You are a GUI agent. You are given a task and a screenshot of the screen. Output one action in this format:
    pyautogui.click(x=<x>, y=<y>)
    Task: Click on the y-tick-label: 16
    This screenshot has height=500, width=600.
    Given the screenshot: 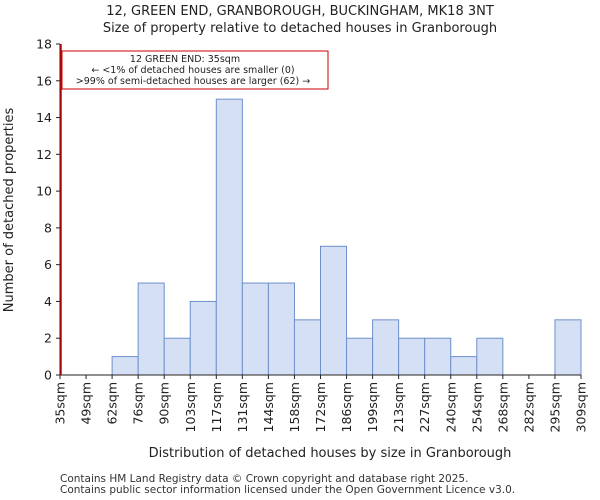 What is the action you would take?
    pyautogui.click(x=44, y=80)
    